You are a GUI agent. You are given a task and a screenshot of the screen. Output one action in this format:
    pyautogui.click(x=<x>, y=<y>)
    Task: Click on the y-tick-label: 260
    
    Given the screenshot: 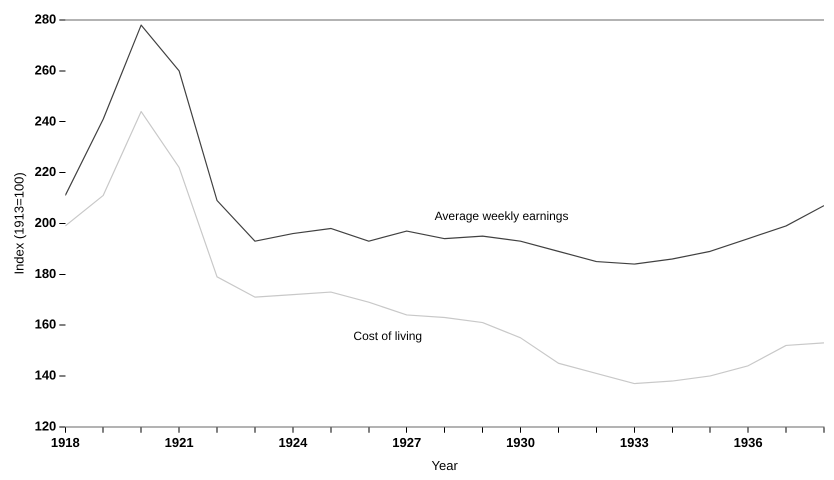 What is the action you would take?
    pyautogui.click(x=45, y=70)
    